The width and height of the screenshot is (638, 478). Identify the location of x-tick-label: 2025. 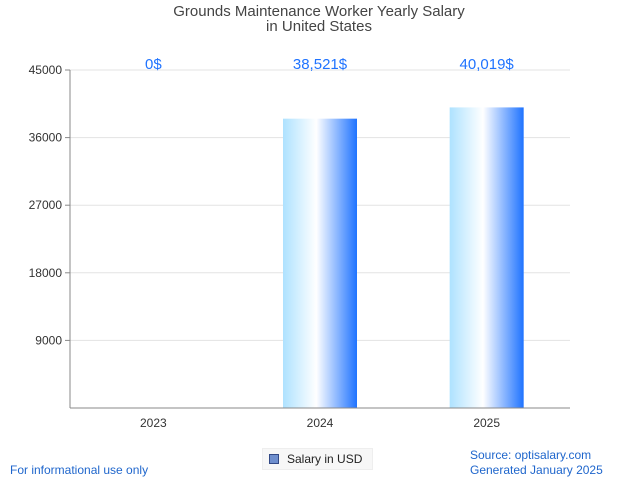
(486, 423).